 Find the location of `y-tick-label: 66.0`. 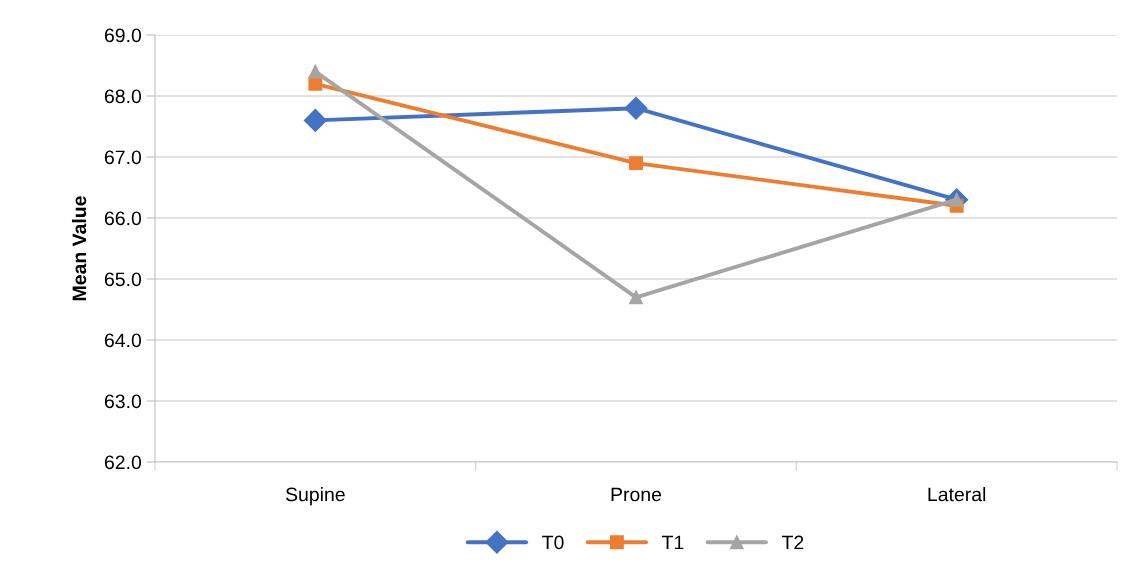

y-tick-label: 66.0 is located at coordinates (123, 218).